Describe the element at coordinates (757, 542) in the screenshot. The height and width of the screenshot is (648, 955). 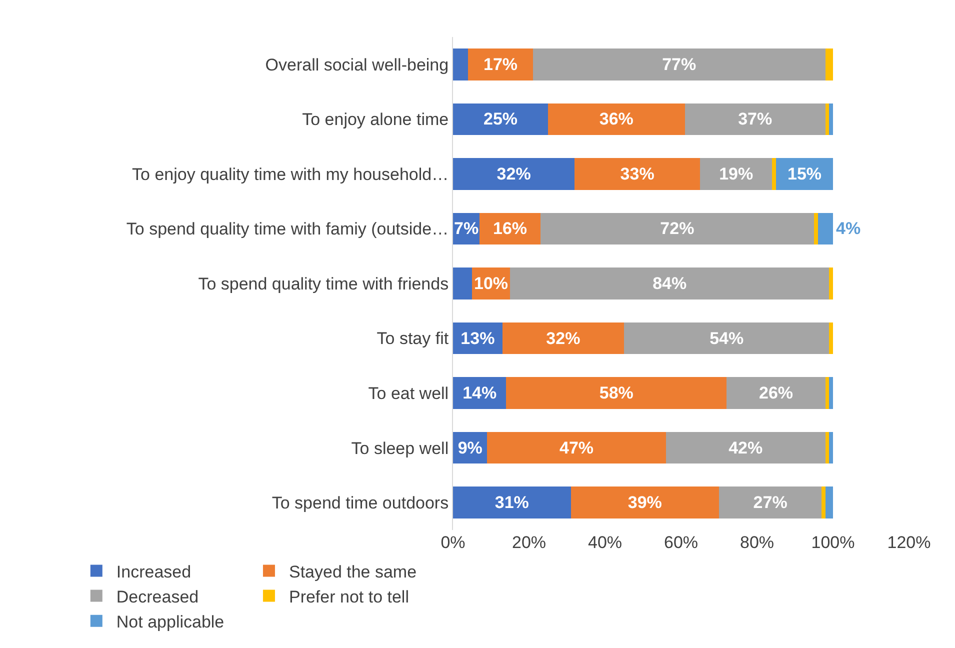
I see `x-tick-label: 80%` at that location.